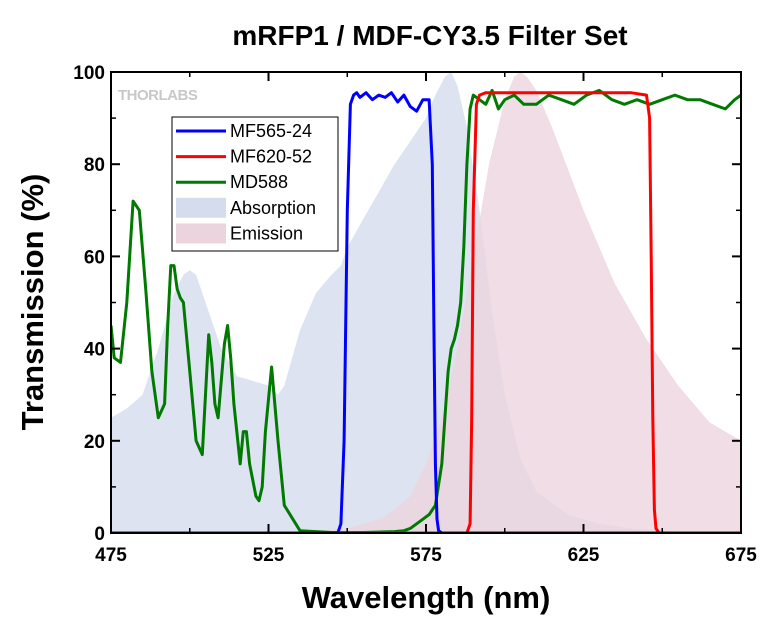  Describe the element at coordinates (158, 95) in the screenshot. I see `thorlabs-watermark: THORLABS` at that location.